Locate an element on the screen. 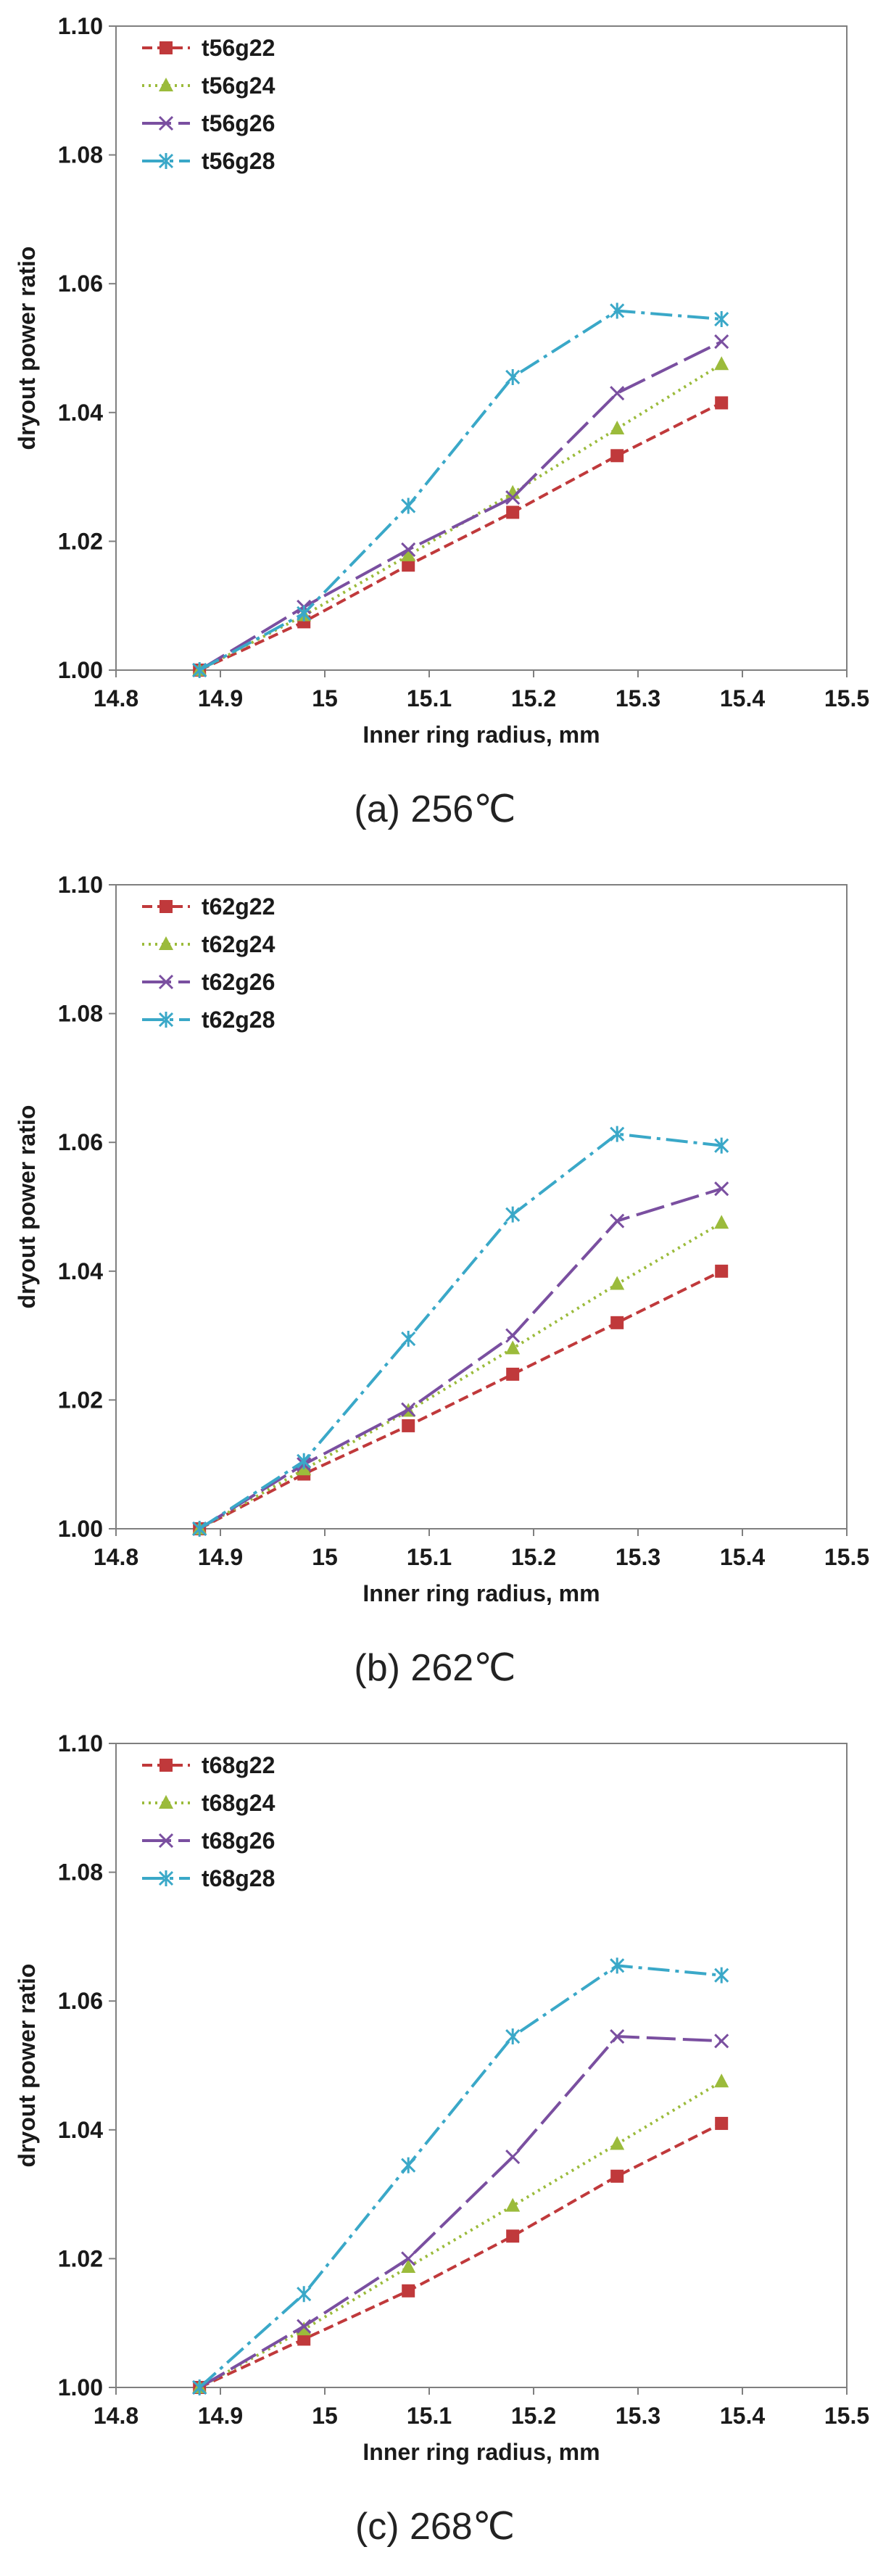 The width and height of the screenshot is (870, 2576). legend-label: t62g28 is located at coordinates (239, 1020).